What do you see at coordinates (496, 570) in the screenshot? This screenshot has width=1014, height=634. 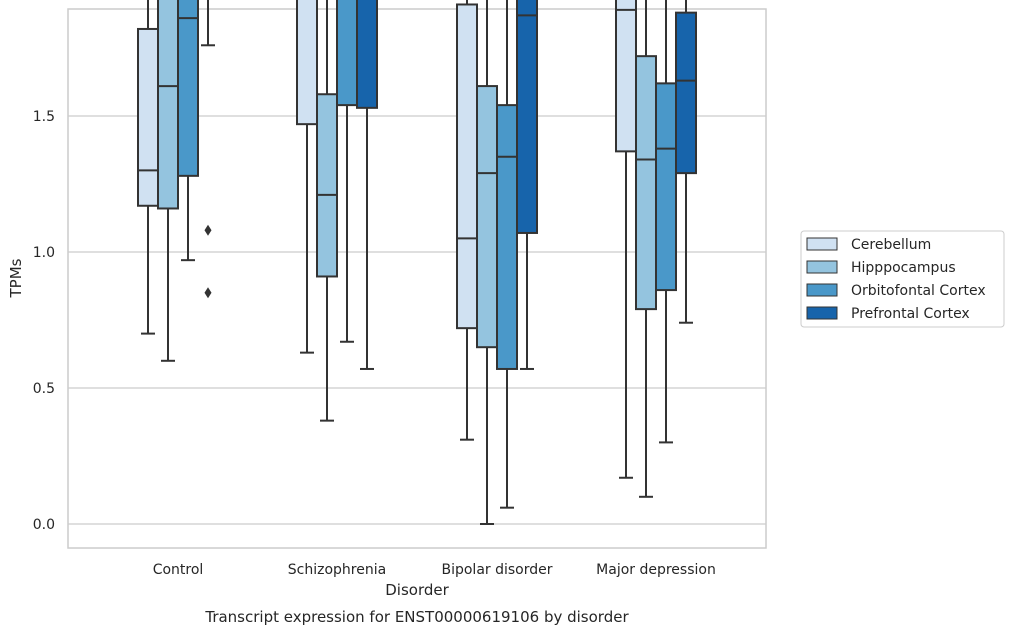 I see `x-tick-label: Bipolar disorder` at bounding box center [496, 570].